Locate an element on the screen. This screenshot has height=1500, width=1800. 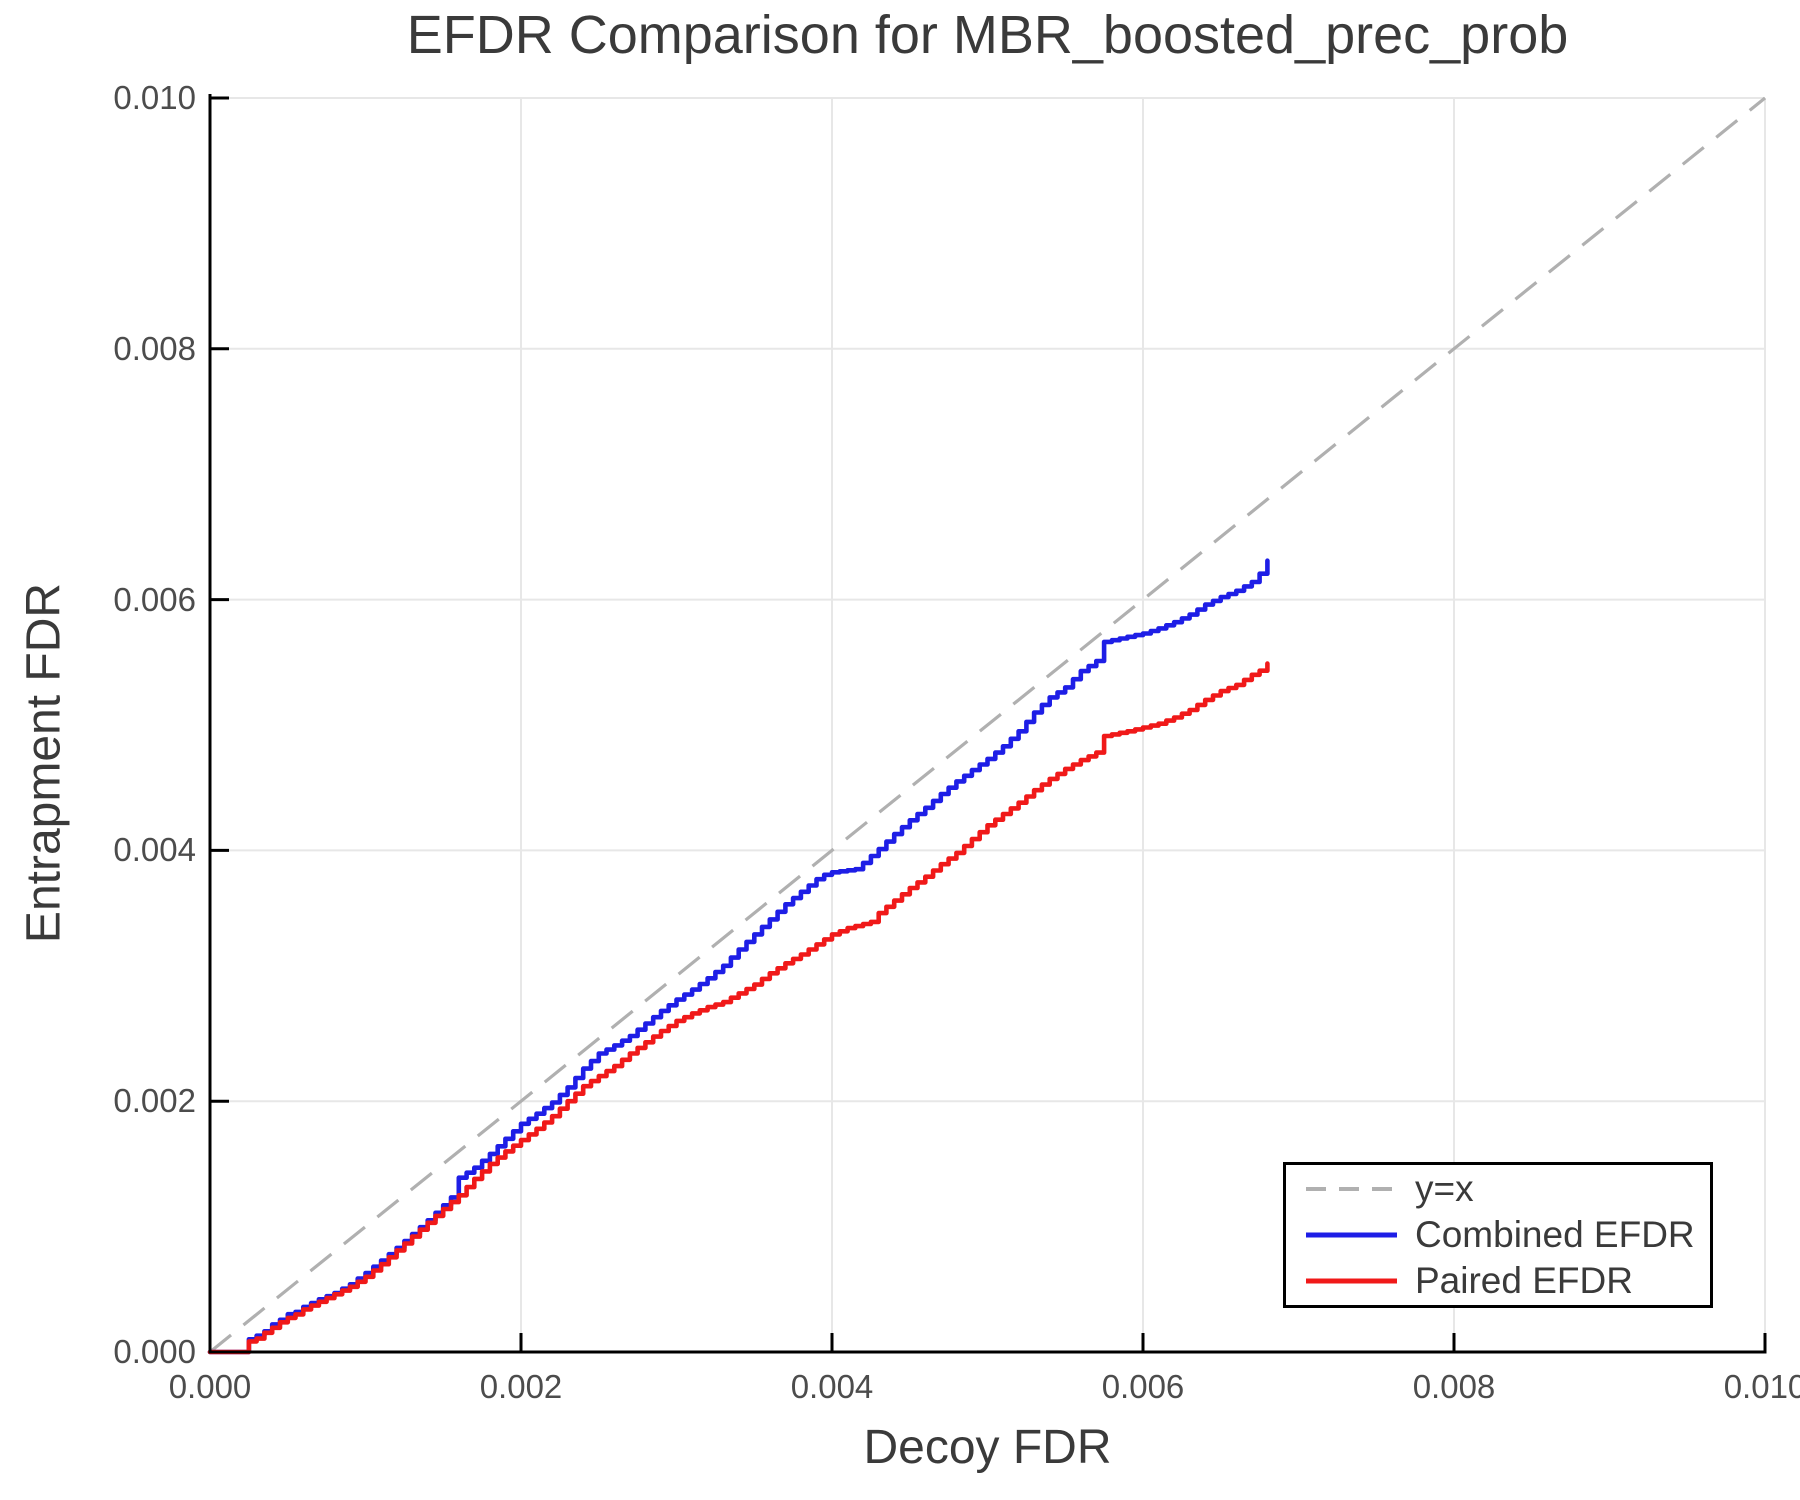
legend-label-combined: Combined EFDR is located at coordinates (1555, 1234).